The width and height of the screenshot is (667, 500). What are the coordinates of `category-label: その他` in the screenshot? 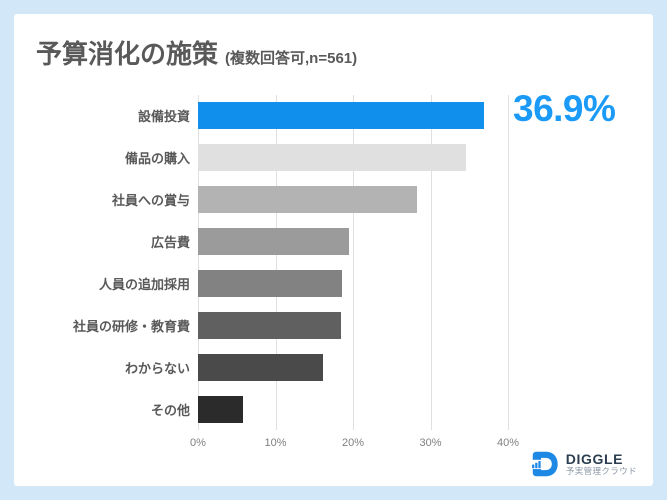 It's located at (170, 410).